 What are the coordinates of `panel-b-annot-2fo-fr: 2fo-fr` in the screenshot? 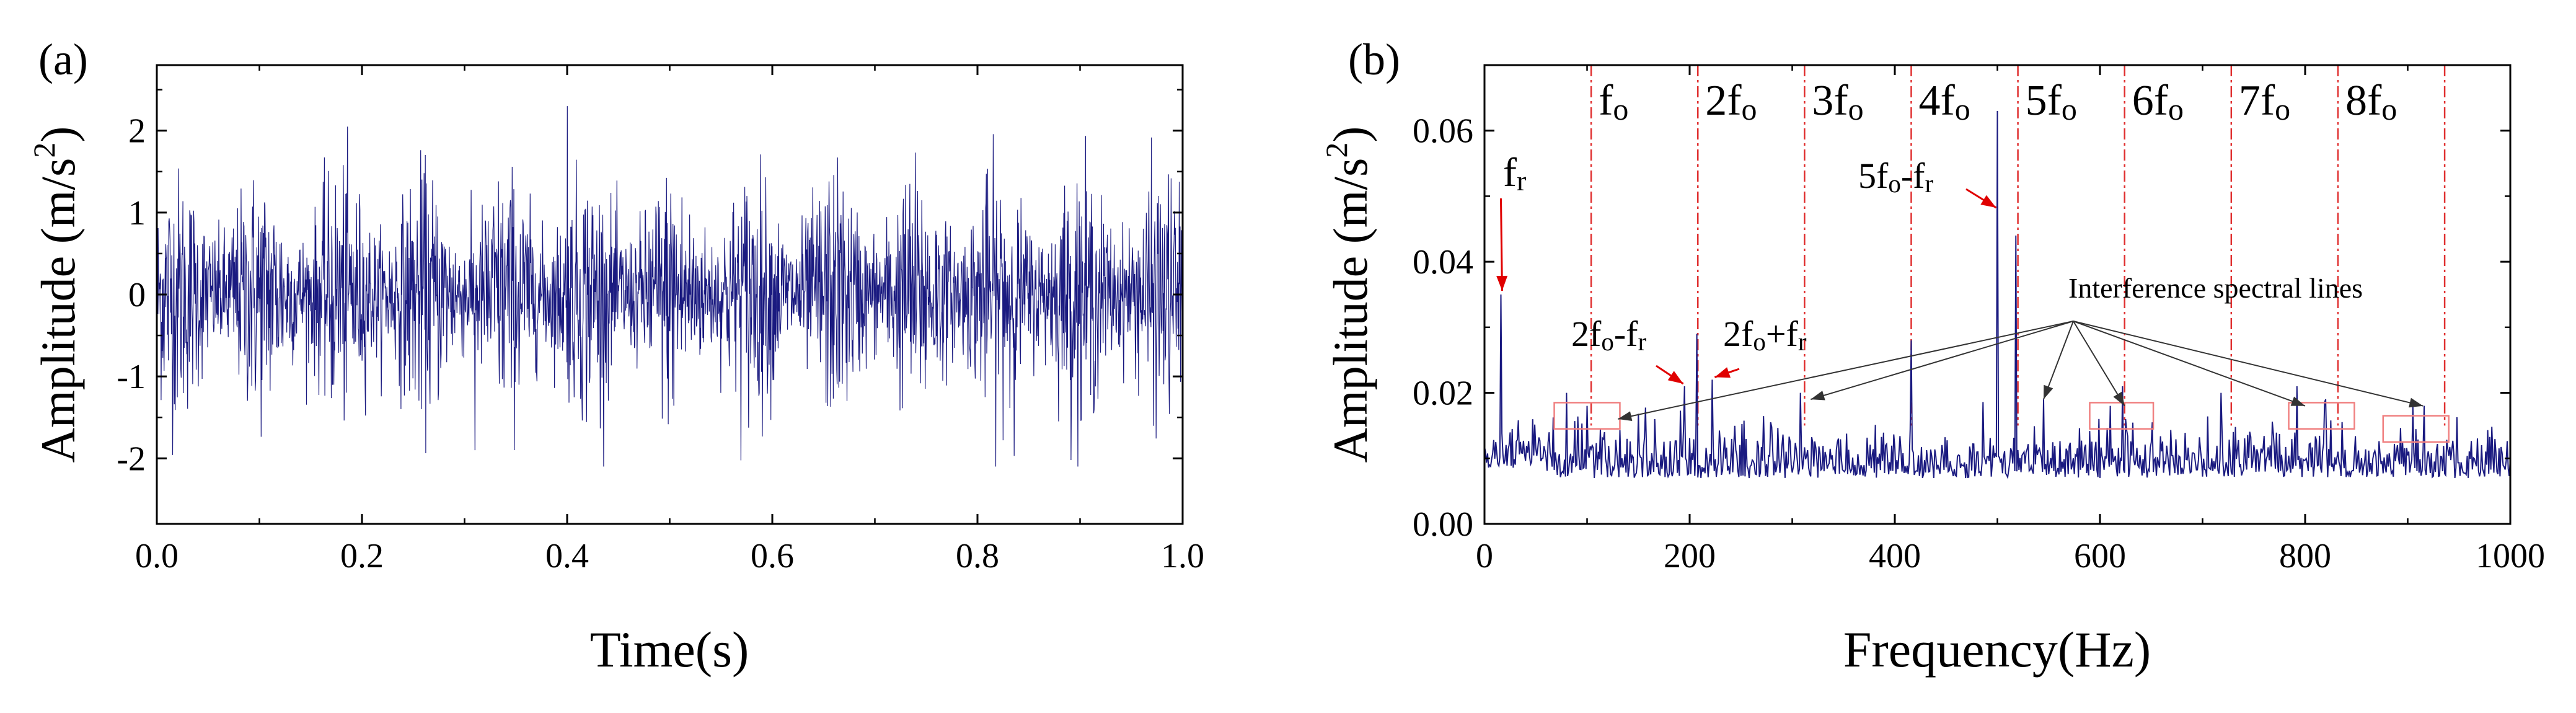 It's located at (1608, 335).